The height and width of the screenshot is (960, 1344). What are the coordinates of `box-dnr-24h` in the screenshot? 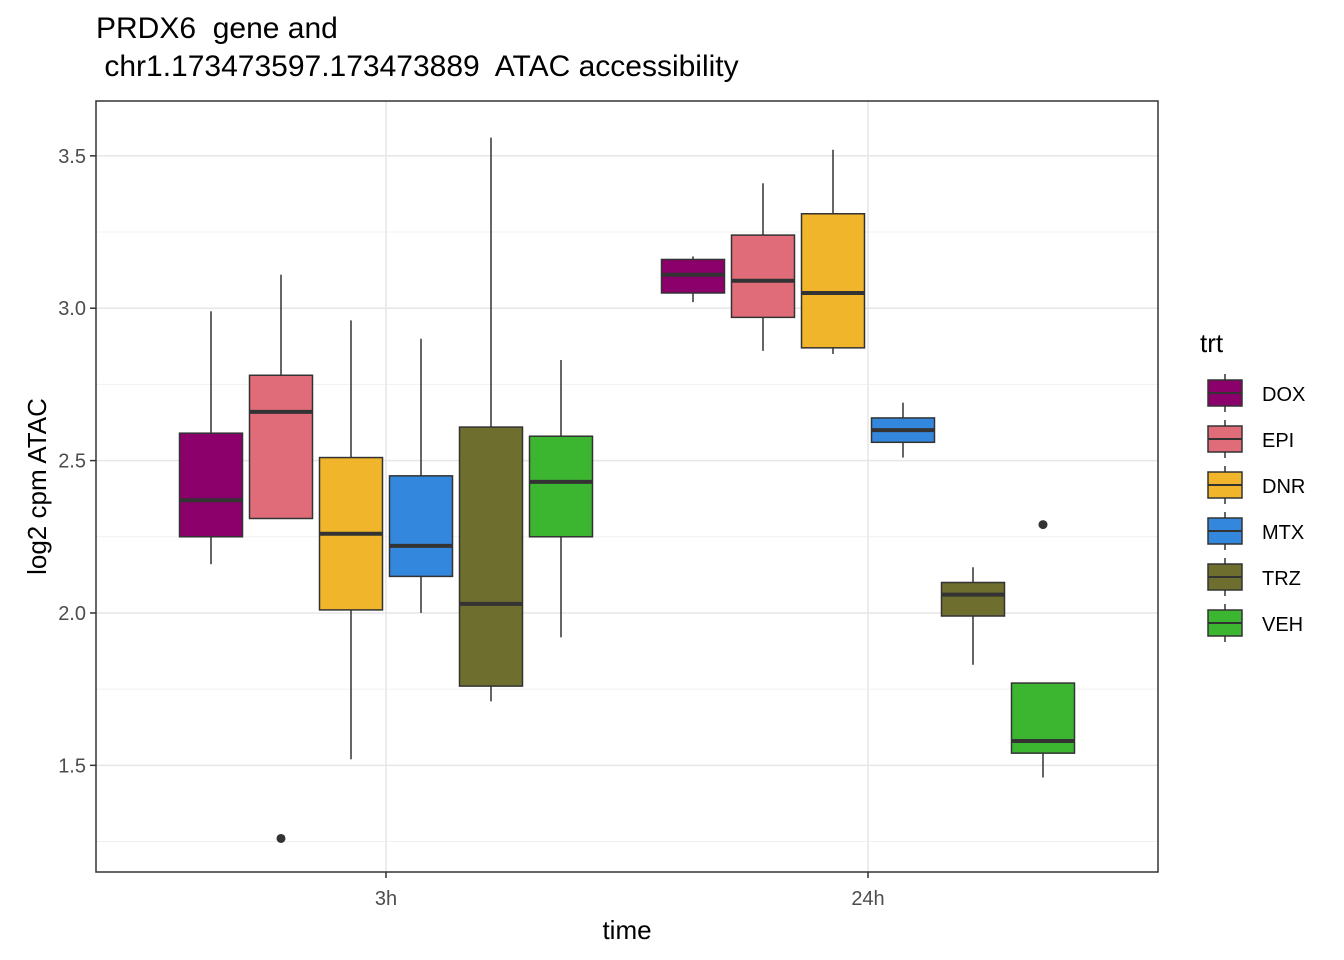 It's located at (833, 251).